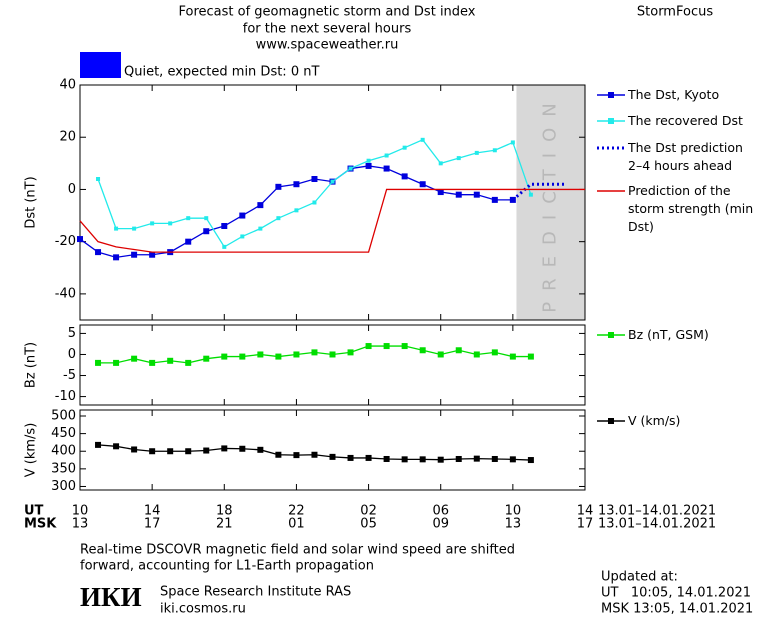 Image resolution: width=760 pixels, height=620 pixels. I want to click on y-tick-label: 350, so click(63, 468).